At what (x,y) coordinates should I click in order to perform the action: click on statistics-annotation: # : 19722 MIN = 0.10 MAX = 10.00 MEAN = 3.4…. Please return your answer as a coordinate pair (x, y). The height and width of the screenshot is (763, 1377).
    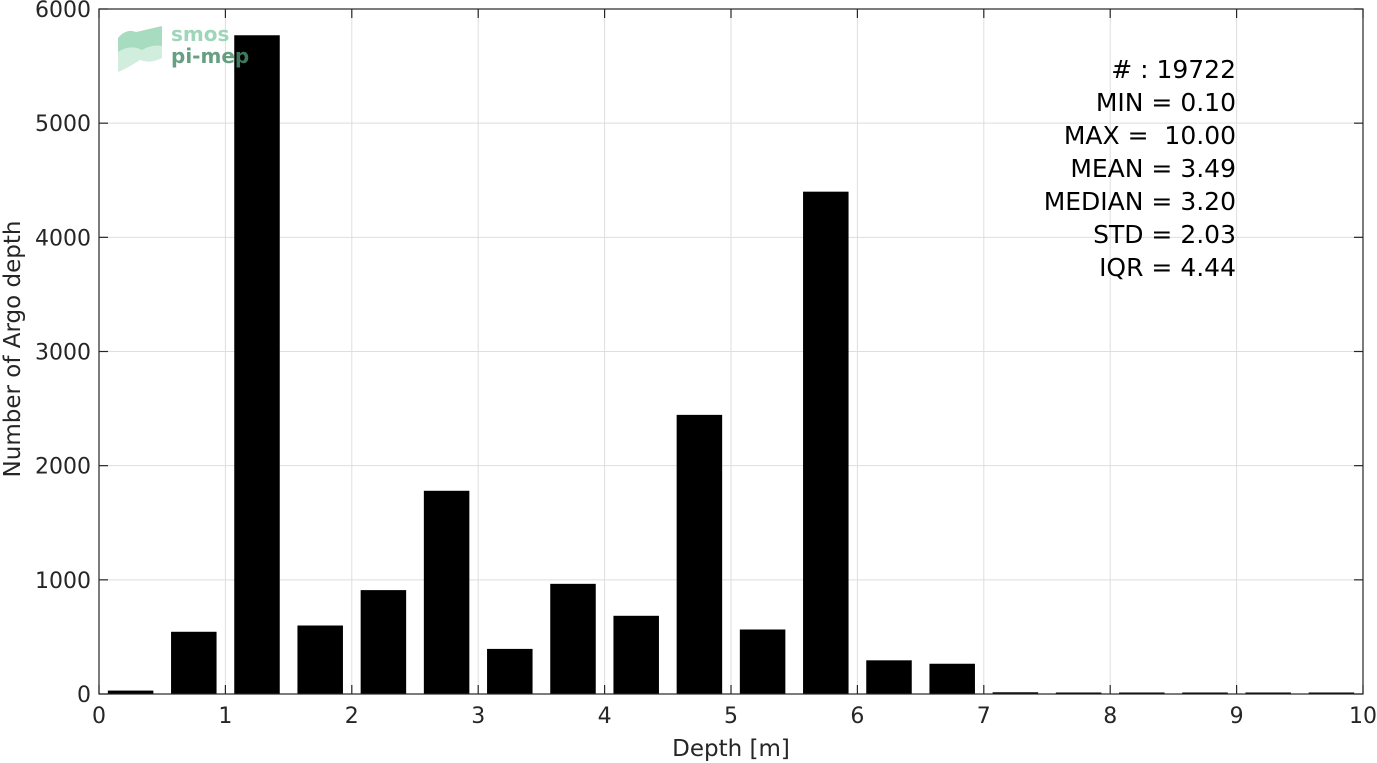
    Looking at the image, I should click on (1140, 168).